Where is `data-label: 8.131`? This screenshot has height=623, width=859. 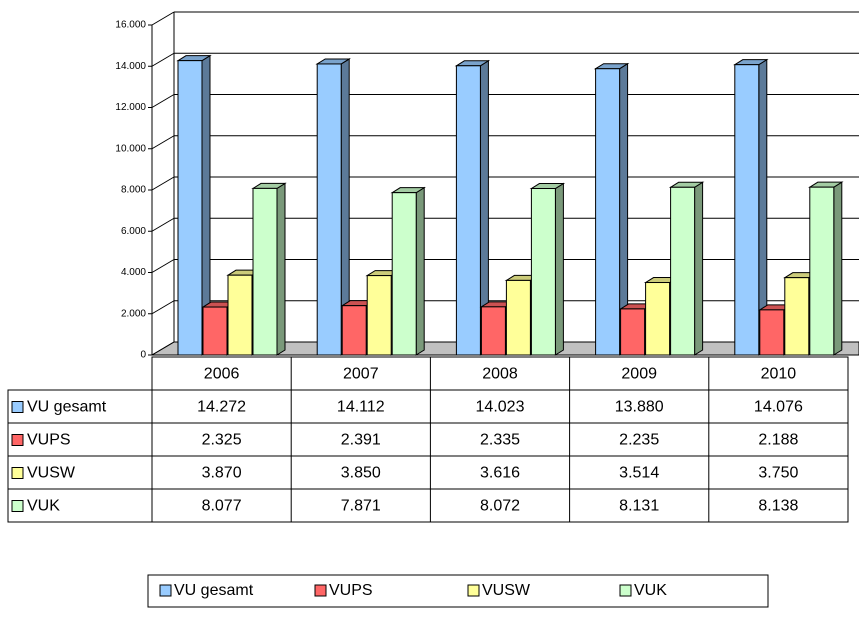 data-label: 8.131 is located at coordinates (639, 506).